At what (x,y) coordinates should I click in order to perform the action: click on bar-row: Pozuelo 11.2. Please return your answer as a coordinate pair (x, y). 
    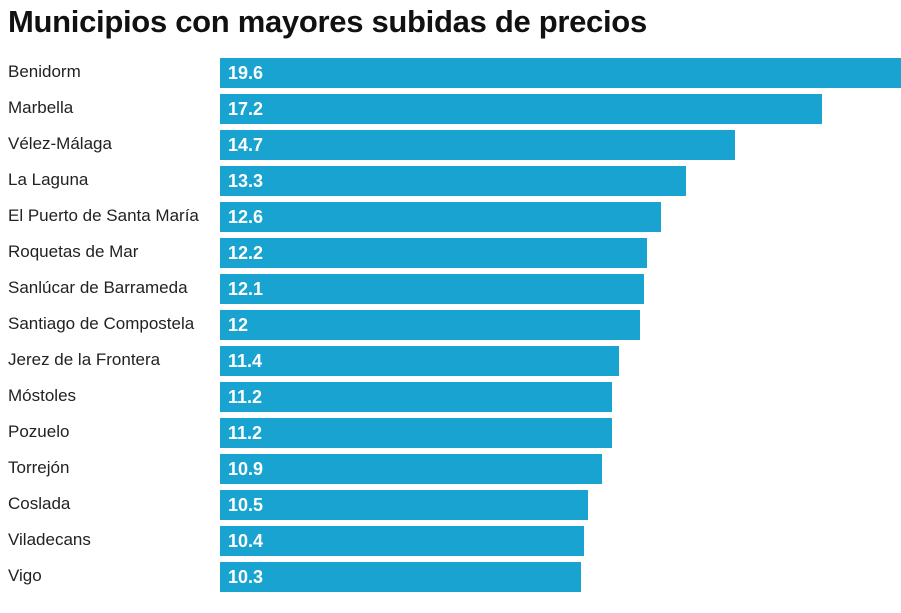
    Looking at the image, I should click on (450, 433).